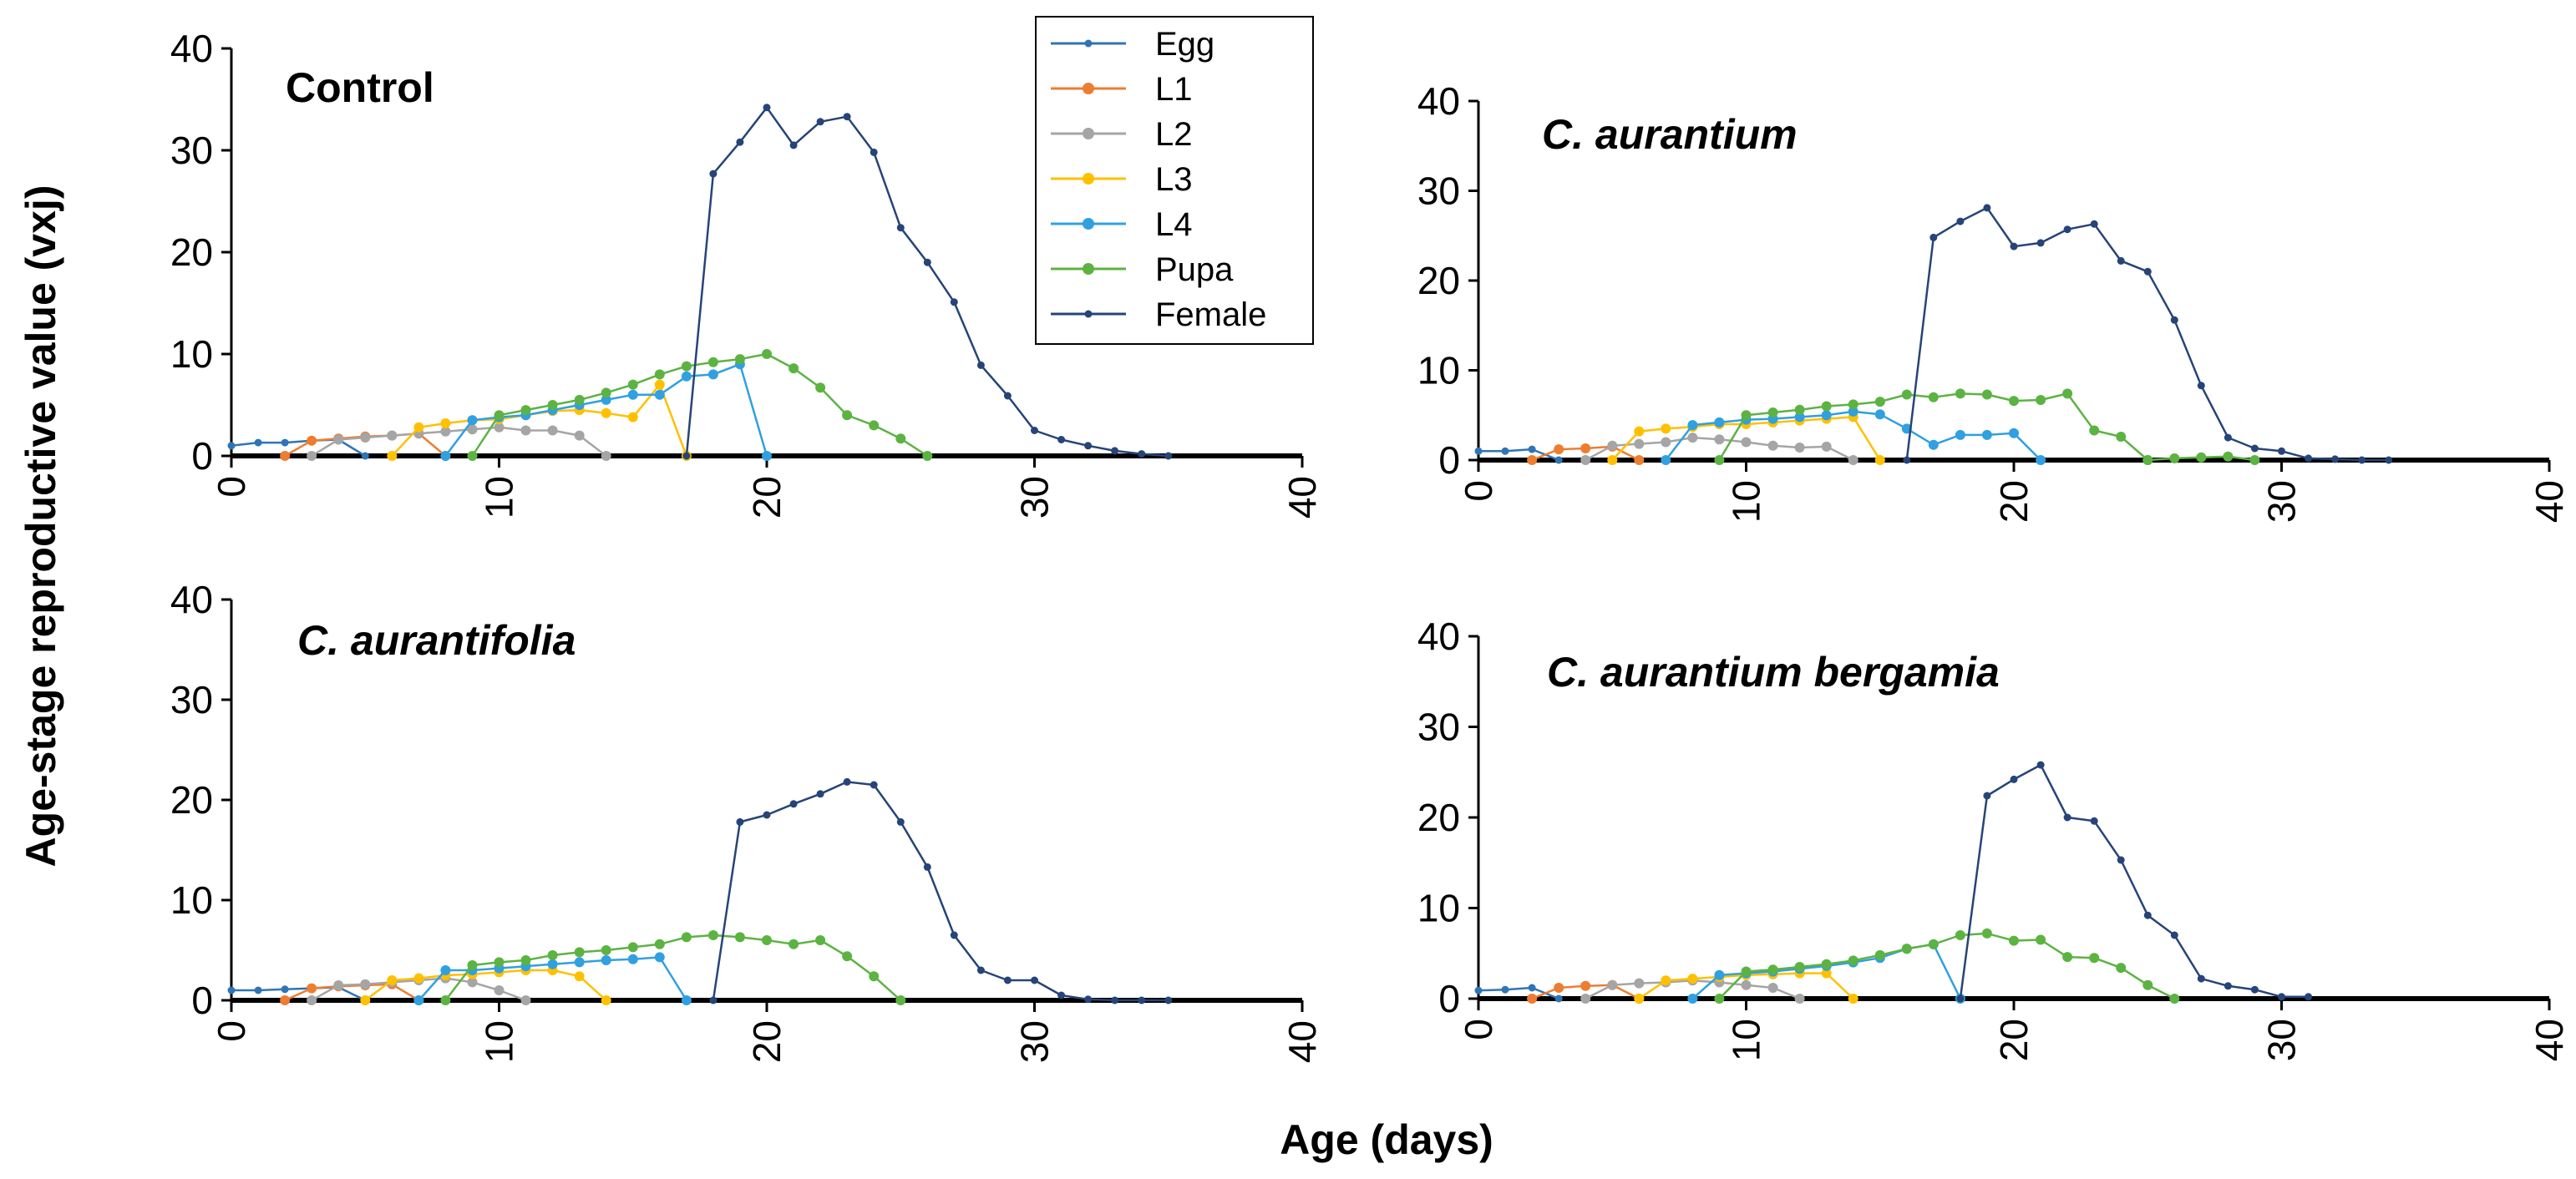  I want to click on y-tick-label: 0, so click(1449, 998).